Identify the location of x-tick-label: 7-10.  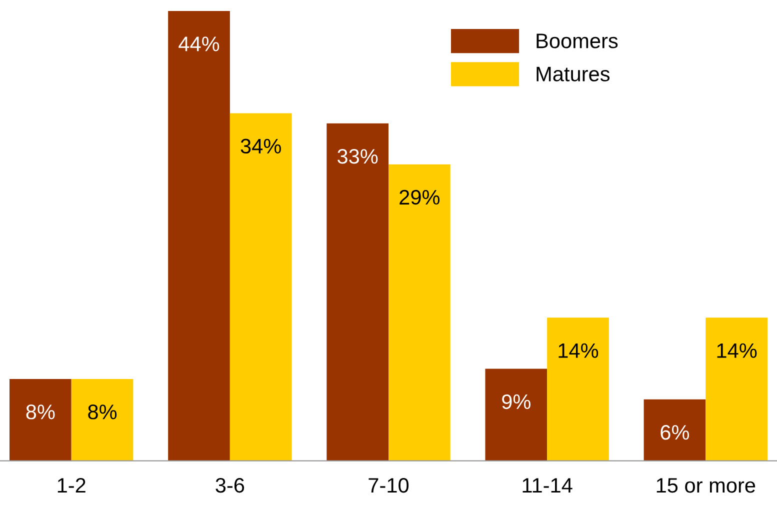
(388, 485).